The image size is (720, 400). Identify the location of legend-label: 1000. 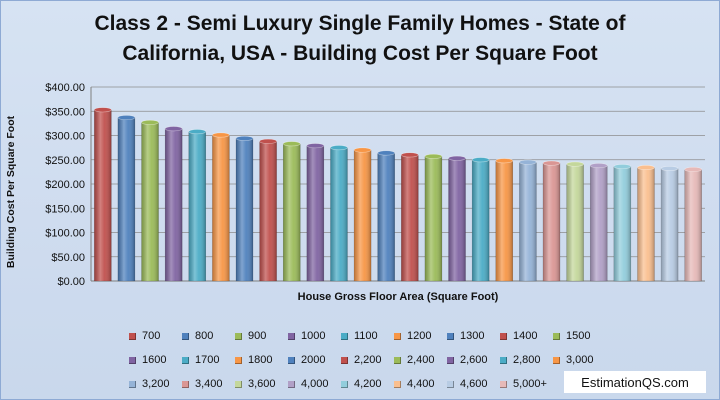
(313, 336).